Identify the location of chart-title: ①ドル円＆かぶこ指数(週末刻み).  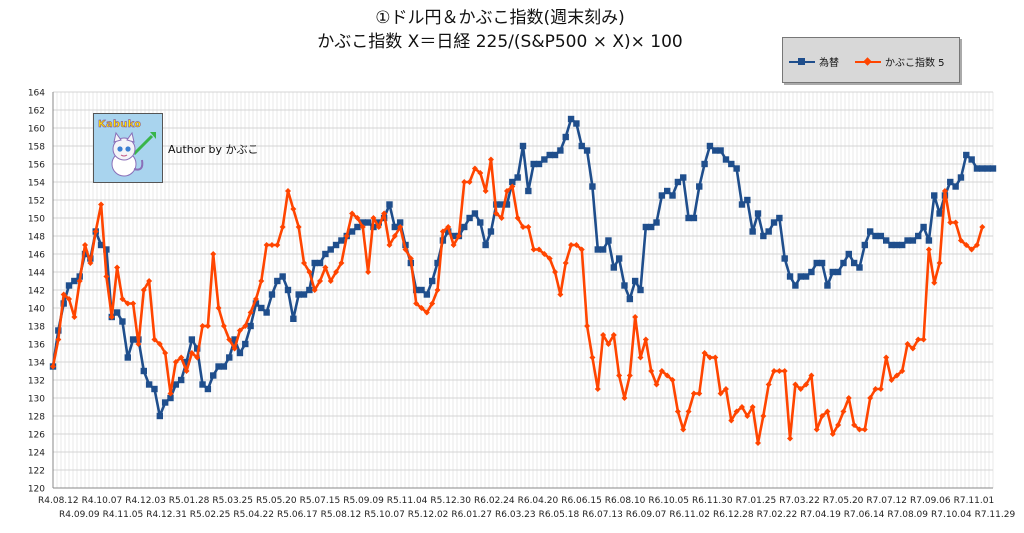
(500, 18).